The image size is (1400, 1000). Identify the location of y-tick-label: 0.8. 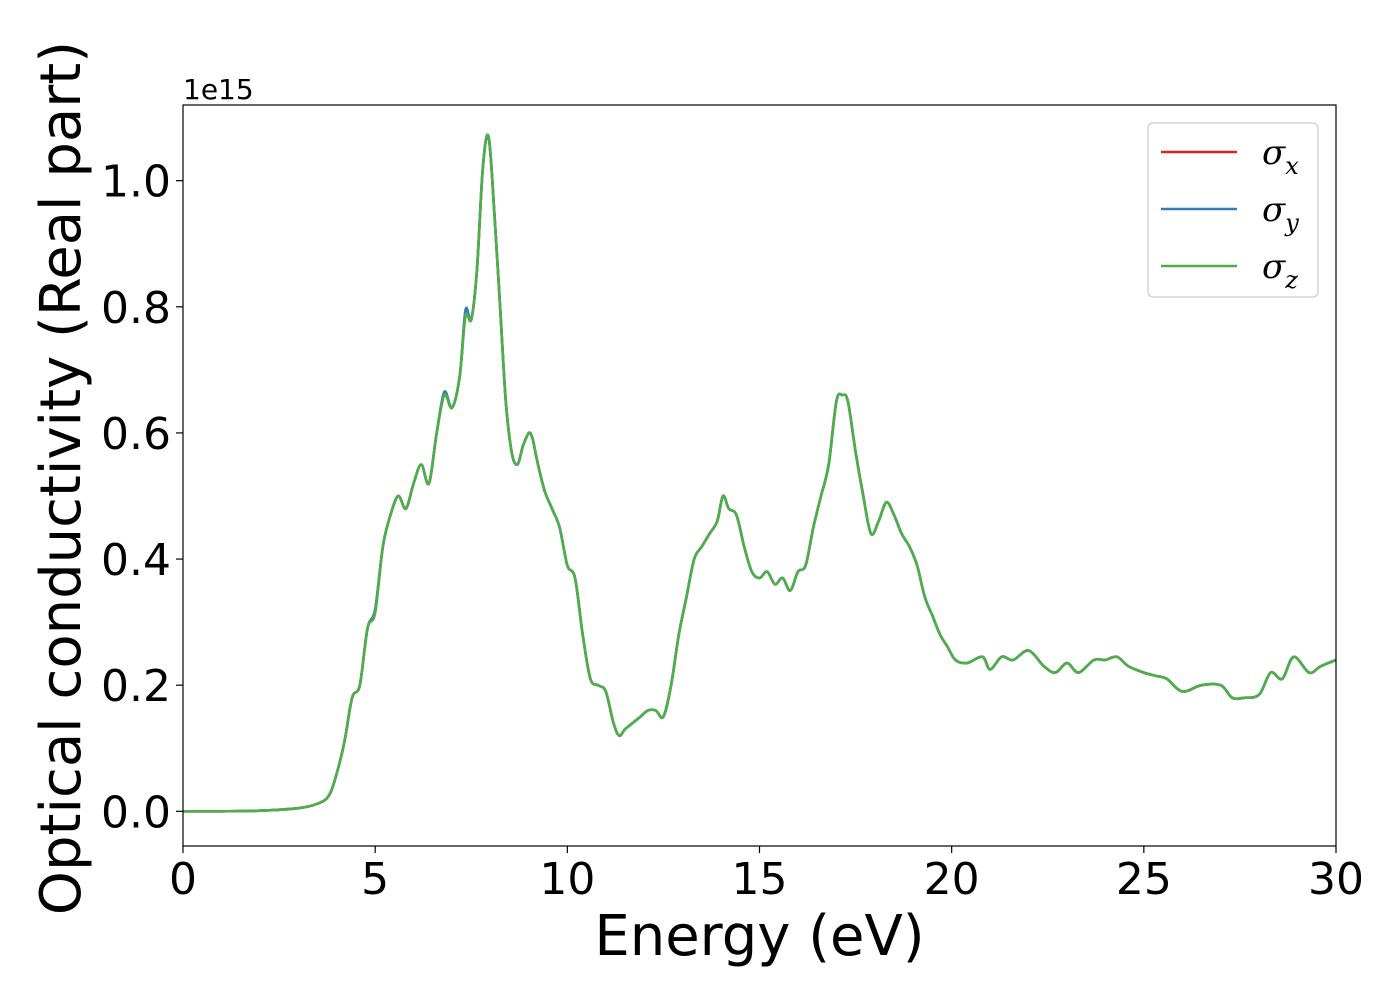
(136, 308).